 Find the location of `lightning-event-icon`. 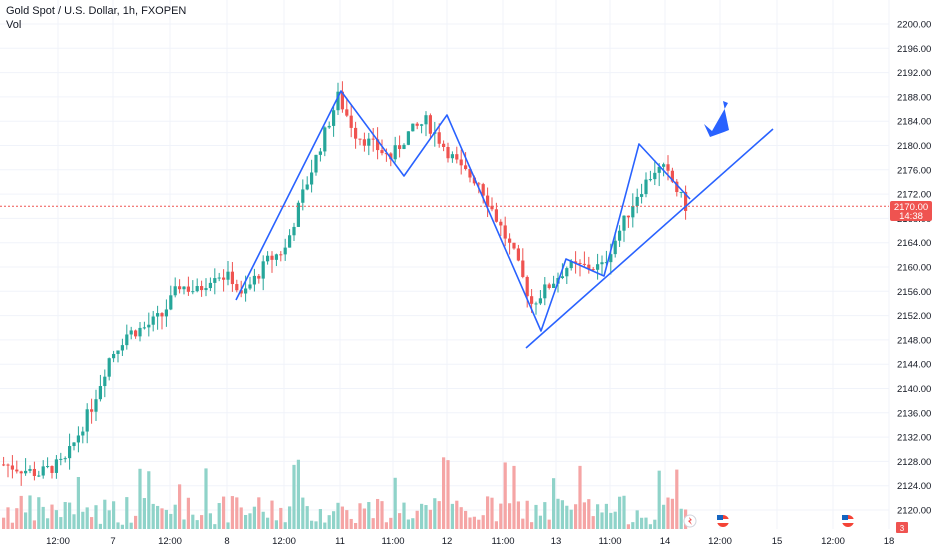

lightning-event-icon is located at coordinates (690, 521).